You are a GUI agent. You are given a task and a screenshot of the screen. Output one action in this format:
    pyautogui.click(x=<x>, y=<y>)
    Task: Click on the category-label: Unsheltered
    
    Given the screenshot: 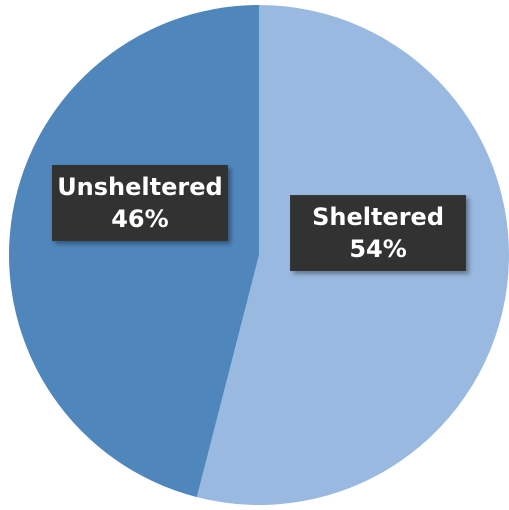 What is the action you would take?
    pyautogui.click(x=140, y=187)
    